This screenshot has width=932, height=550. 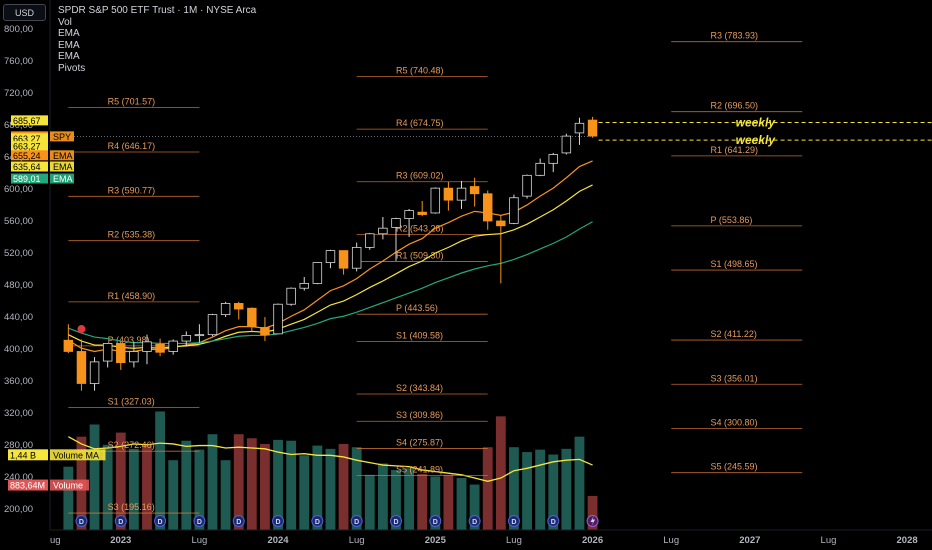 I want to click on price-badge-value: 655,24, so click(x=27, y=156).